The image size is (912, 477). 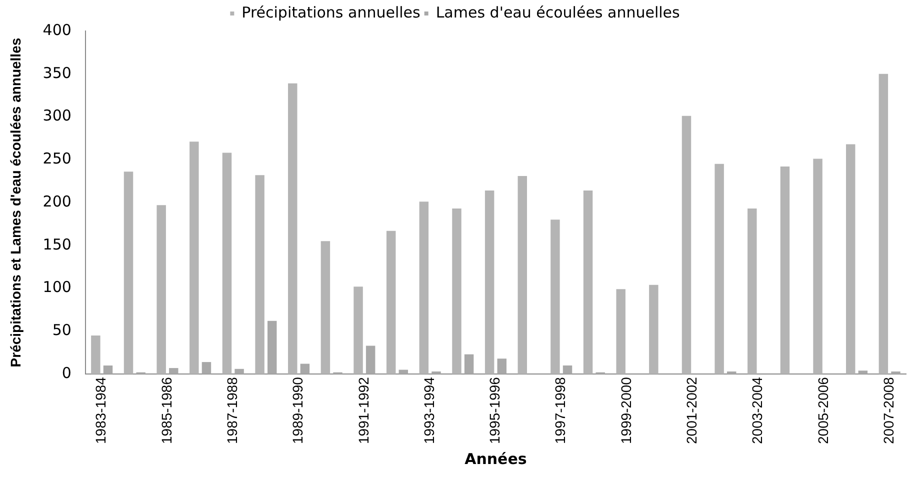 I want to click on x-tick-label: 2001-2002, so click(x=692, y=410).